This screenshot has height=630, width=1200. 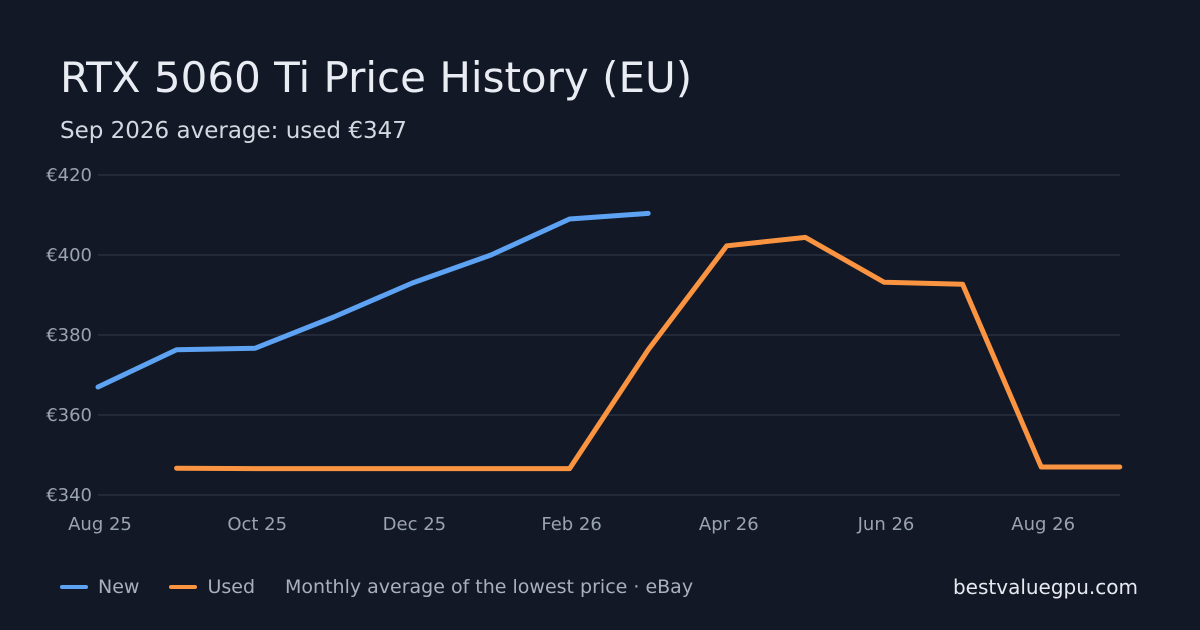 I want to click on x-tick-label: Jun 26, so click(x=886, y=524).